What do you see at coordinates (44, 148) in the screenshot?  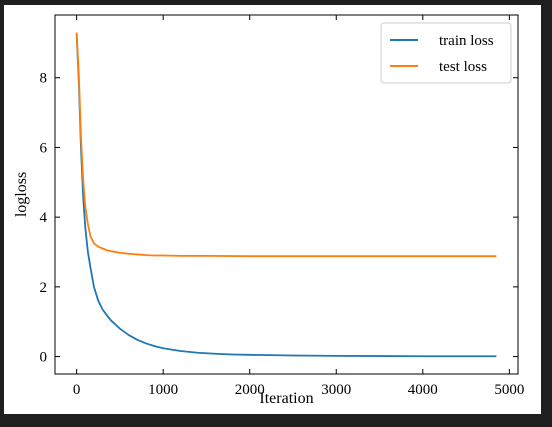 I see `y-tick-label: 6` at bounding box center [44, 148].